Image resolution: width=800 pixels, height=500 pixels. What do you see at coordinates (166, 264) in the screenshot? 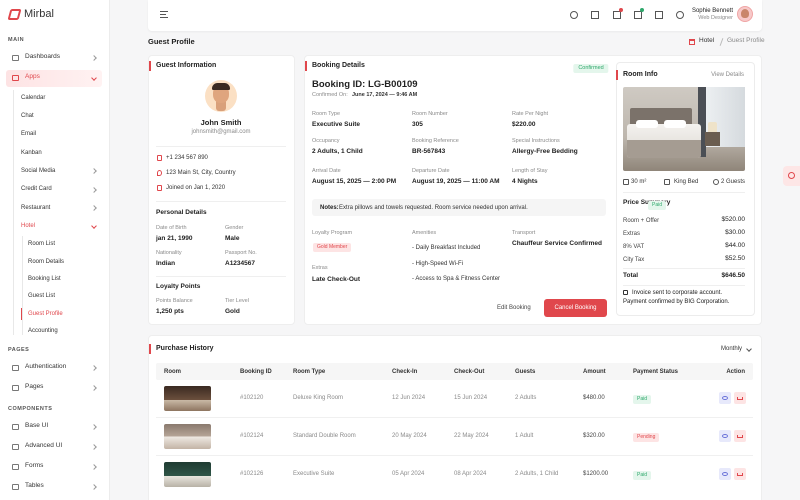
I see `field-value: Indian` at bounding box center [166, 264].